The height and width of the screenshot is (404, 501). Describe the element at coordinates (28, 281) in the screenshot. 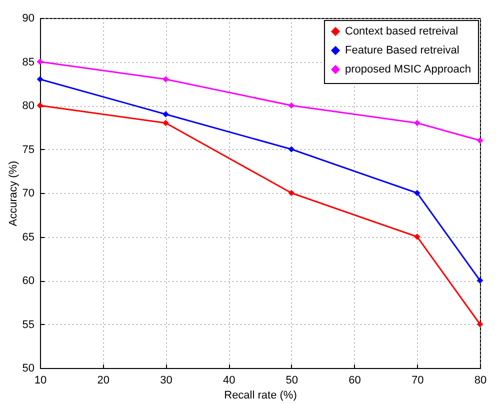

I see `y-tick-label: 60` at that location.